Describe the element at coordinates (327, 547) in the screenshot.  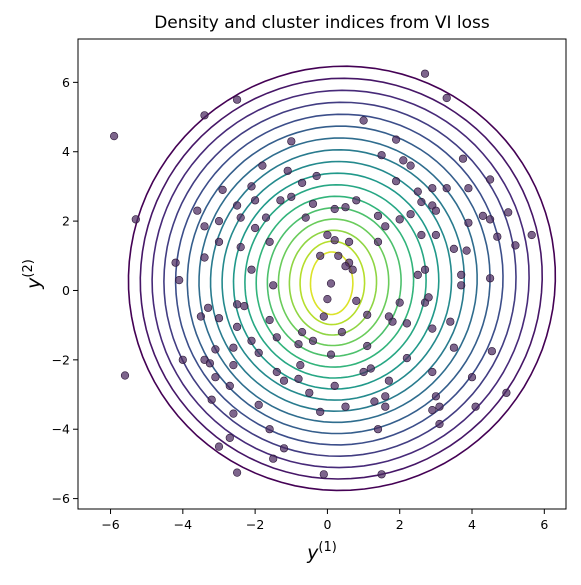
I see `x-axis-label-sup: (1)` at that location.